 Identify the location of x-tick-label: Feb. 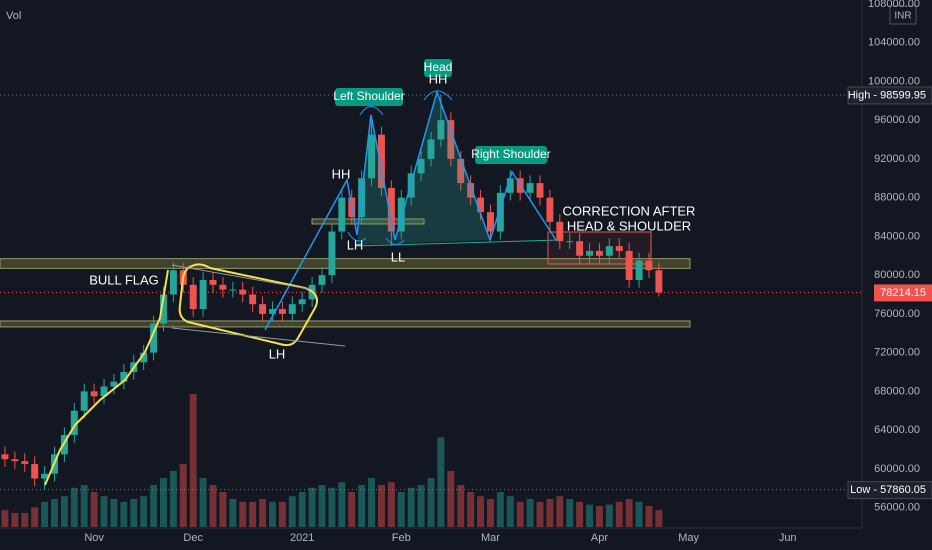
(401, 538).